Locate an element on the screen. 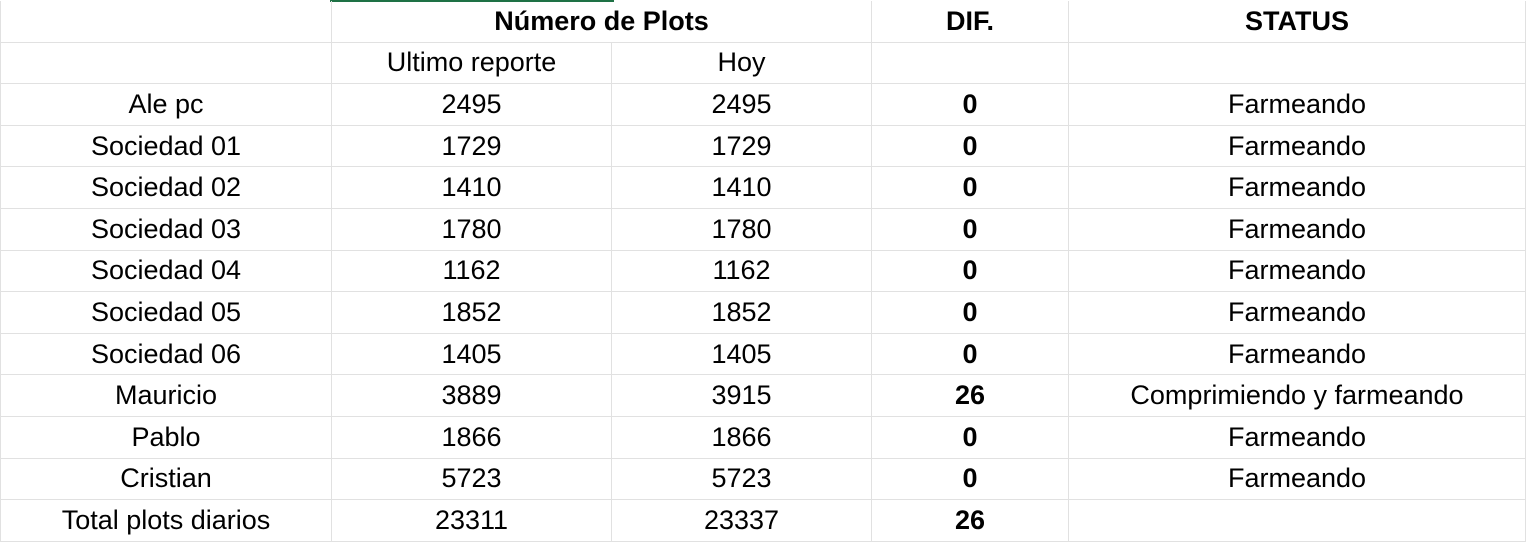 This screenshot has height=544, width=1526. last-report-cell: 1852 is located at coordinates (471, 312).